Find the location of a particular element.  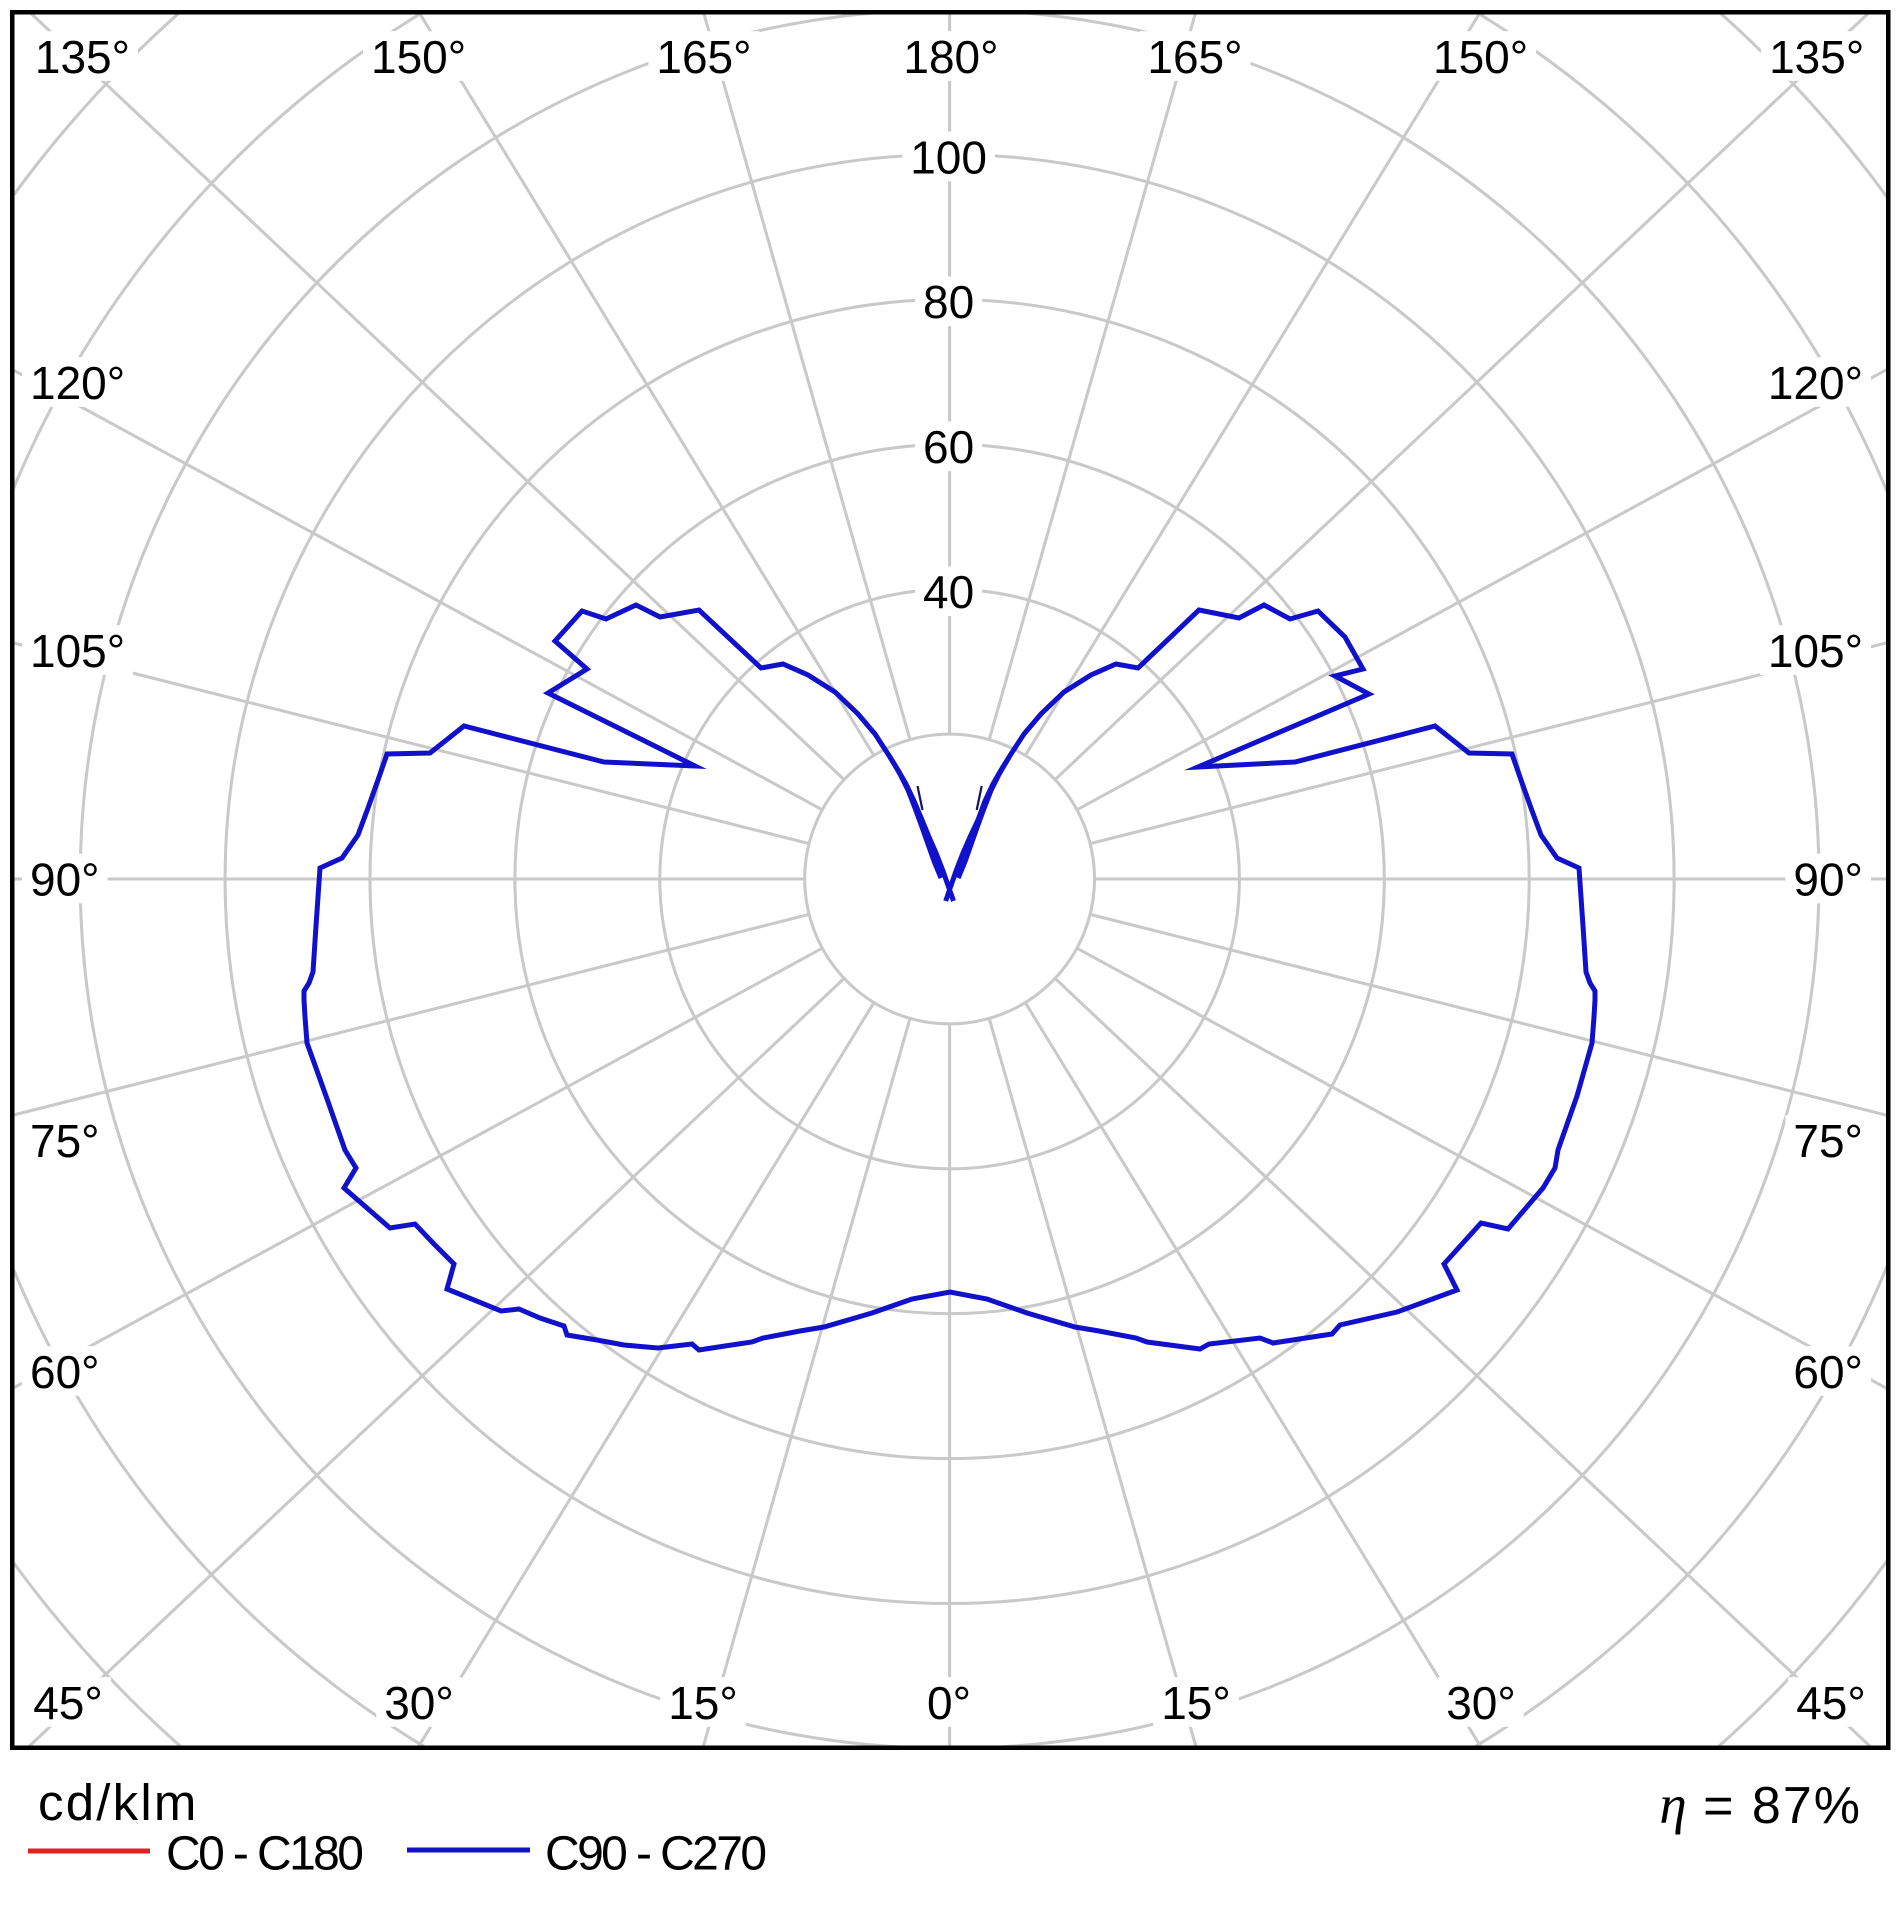

svg-text: C90 - C270 is located at coordinates (655, 1854).